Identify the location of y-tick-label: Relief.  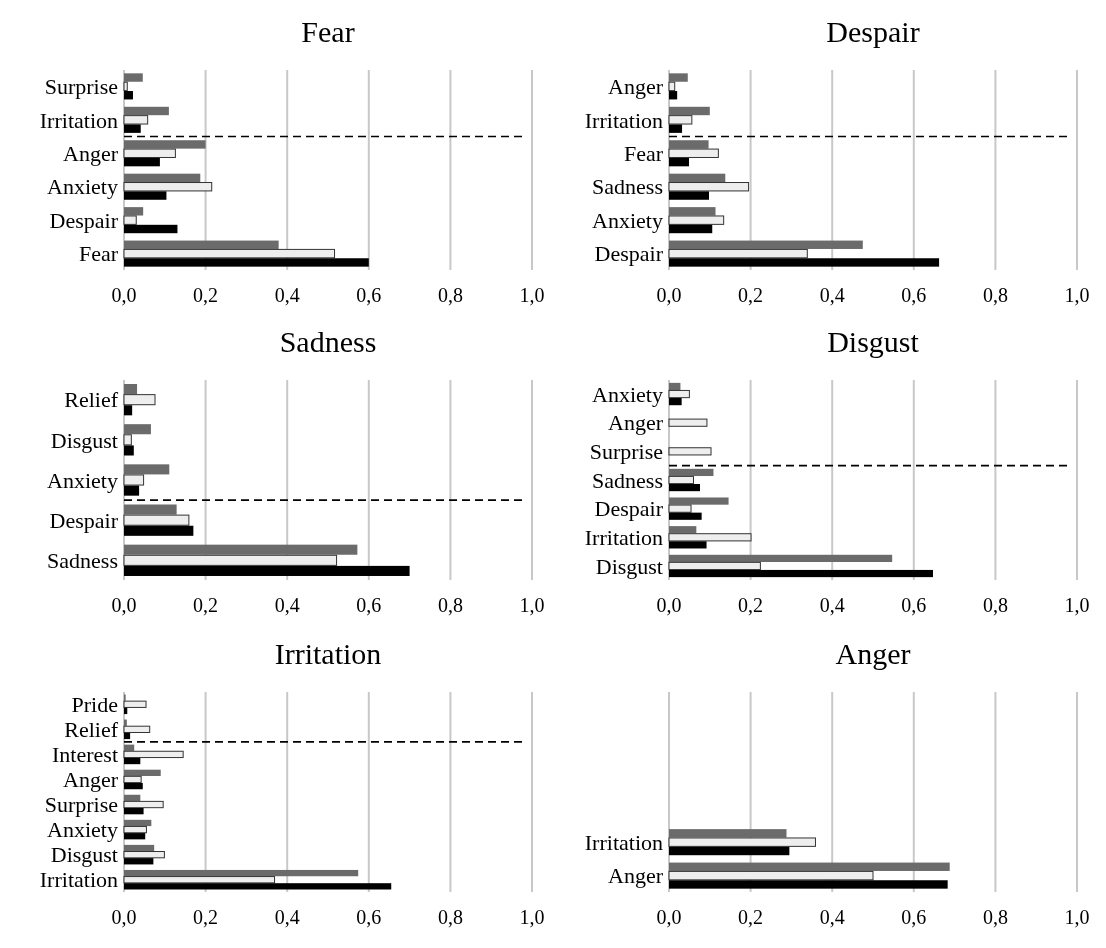
(91, 400).